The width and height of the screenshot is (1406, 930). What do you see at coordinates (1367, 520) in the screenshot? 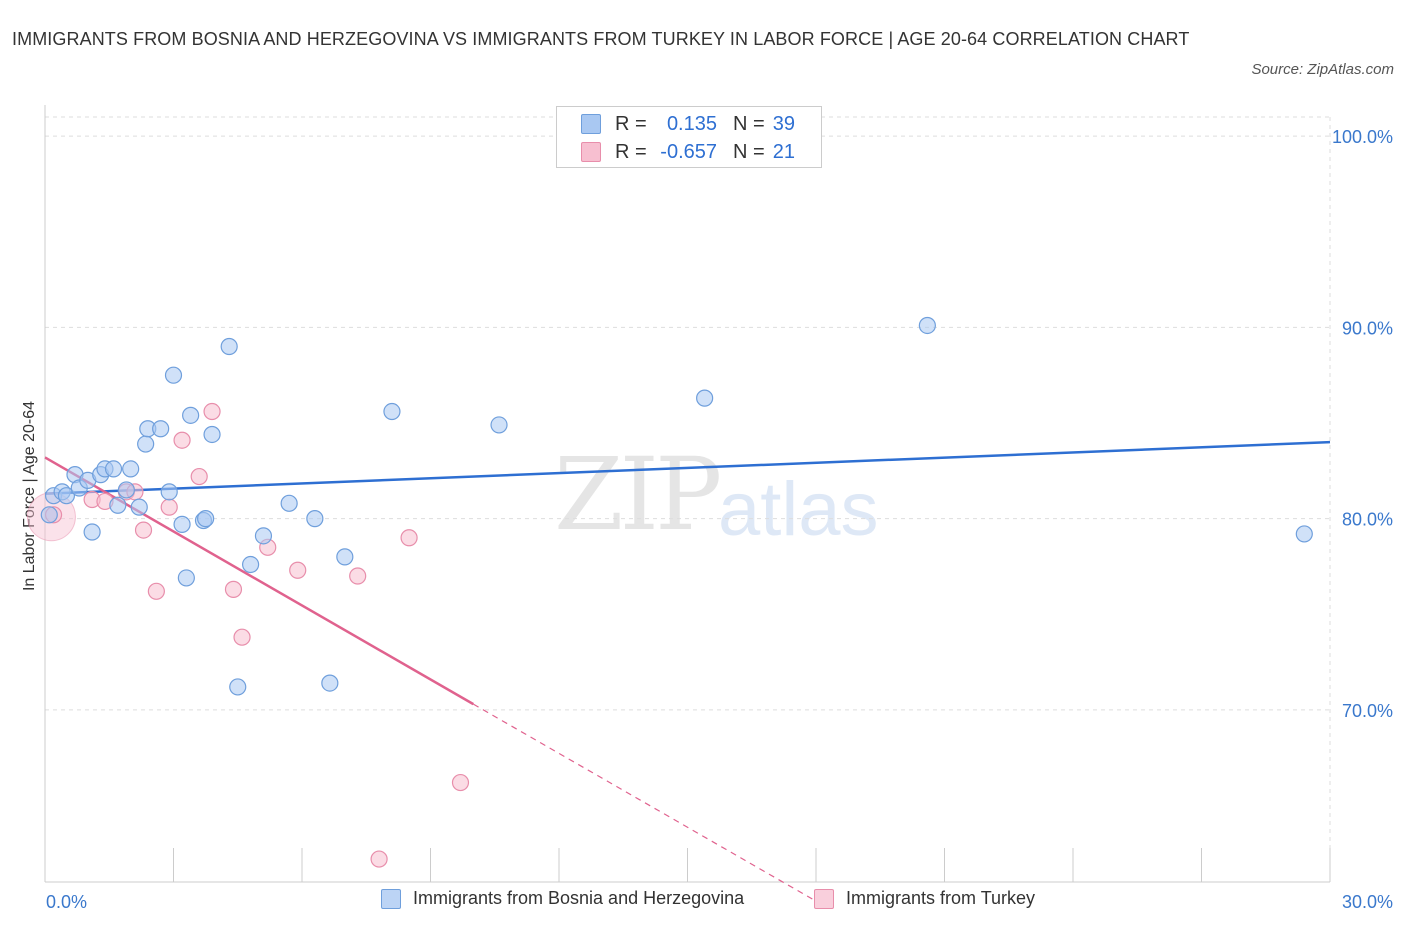
I see `y-tick-label: 80.0%` at bounding box center [1367, 520].